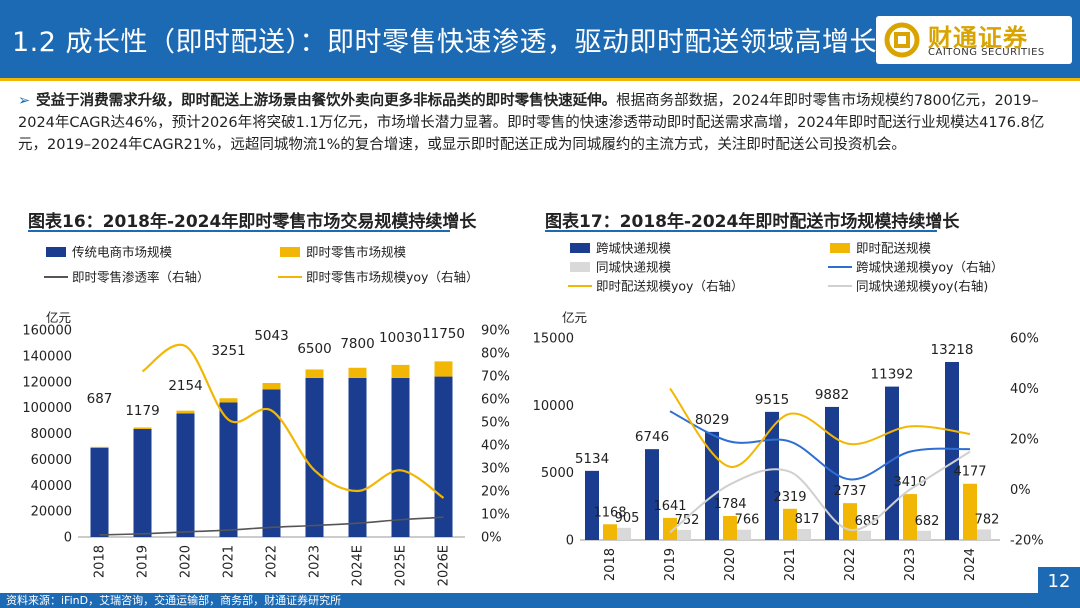  What do you see at coordinates (1024, 389) in the screenshot?
I see `right-y2-tick: 40%` at bounding box center [1024, 389].